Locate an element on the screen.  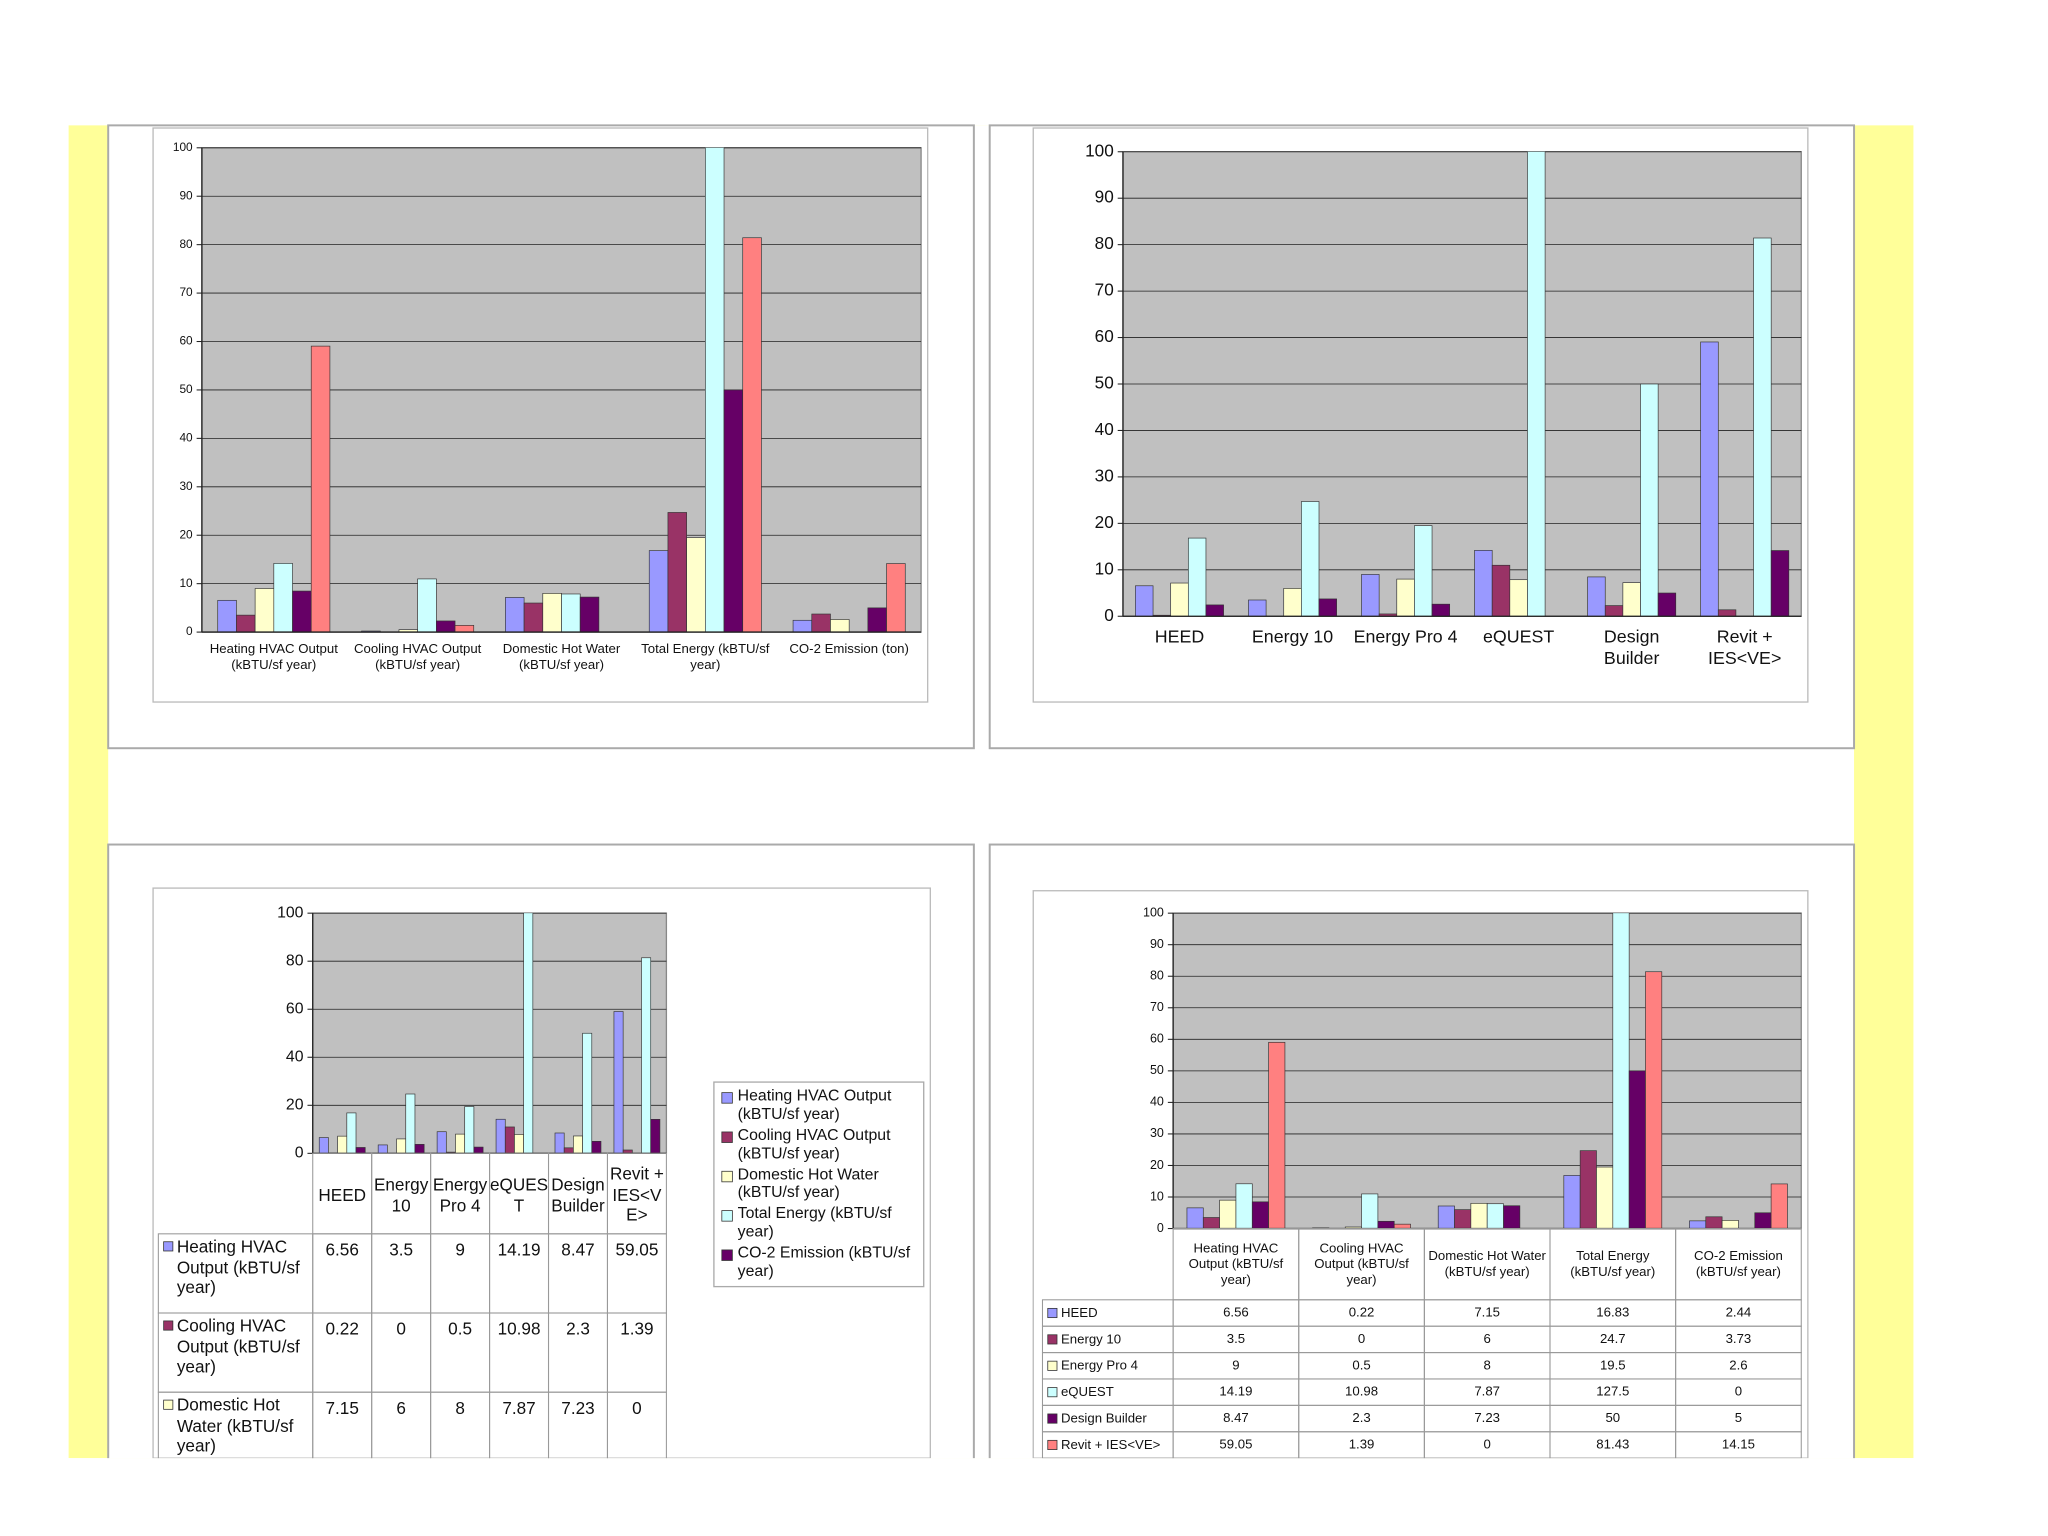
table-value: 59.05 is located at coordinates (1235, 1443).